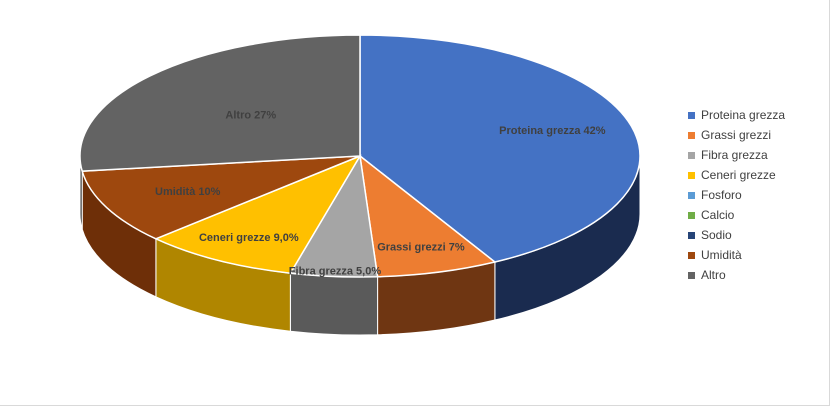 This screenshot has height=406, width=830. Describe the element at coordinates (721, 195) in the screenshot. I see `legend-label: Fosforo` at that location.